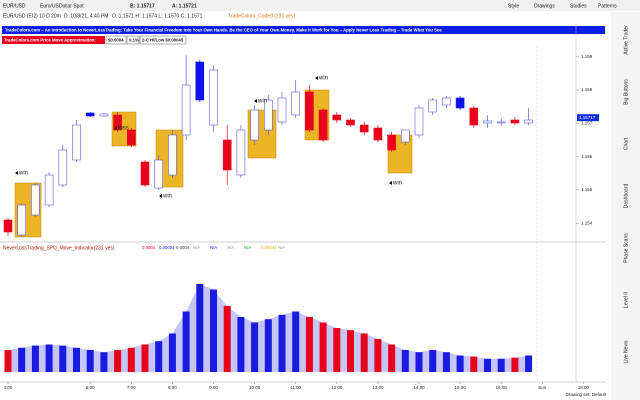 The image size is (640, 400). What do you see at coordinates (14, 6) in the screenshot?
I see `symbol: EUR/USD` at bounding box center [14, 6].